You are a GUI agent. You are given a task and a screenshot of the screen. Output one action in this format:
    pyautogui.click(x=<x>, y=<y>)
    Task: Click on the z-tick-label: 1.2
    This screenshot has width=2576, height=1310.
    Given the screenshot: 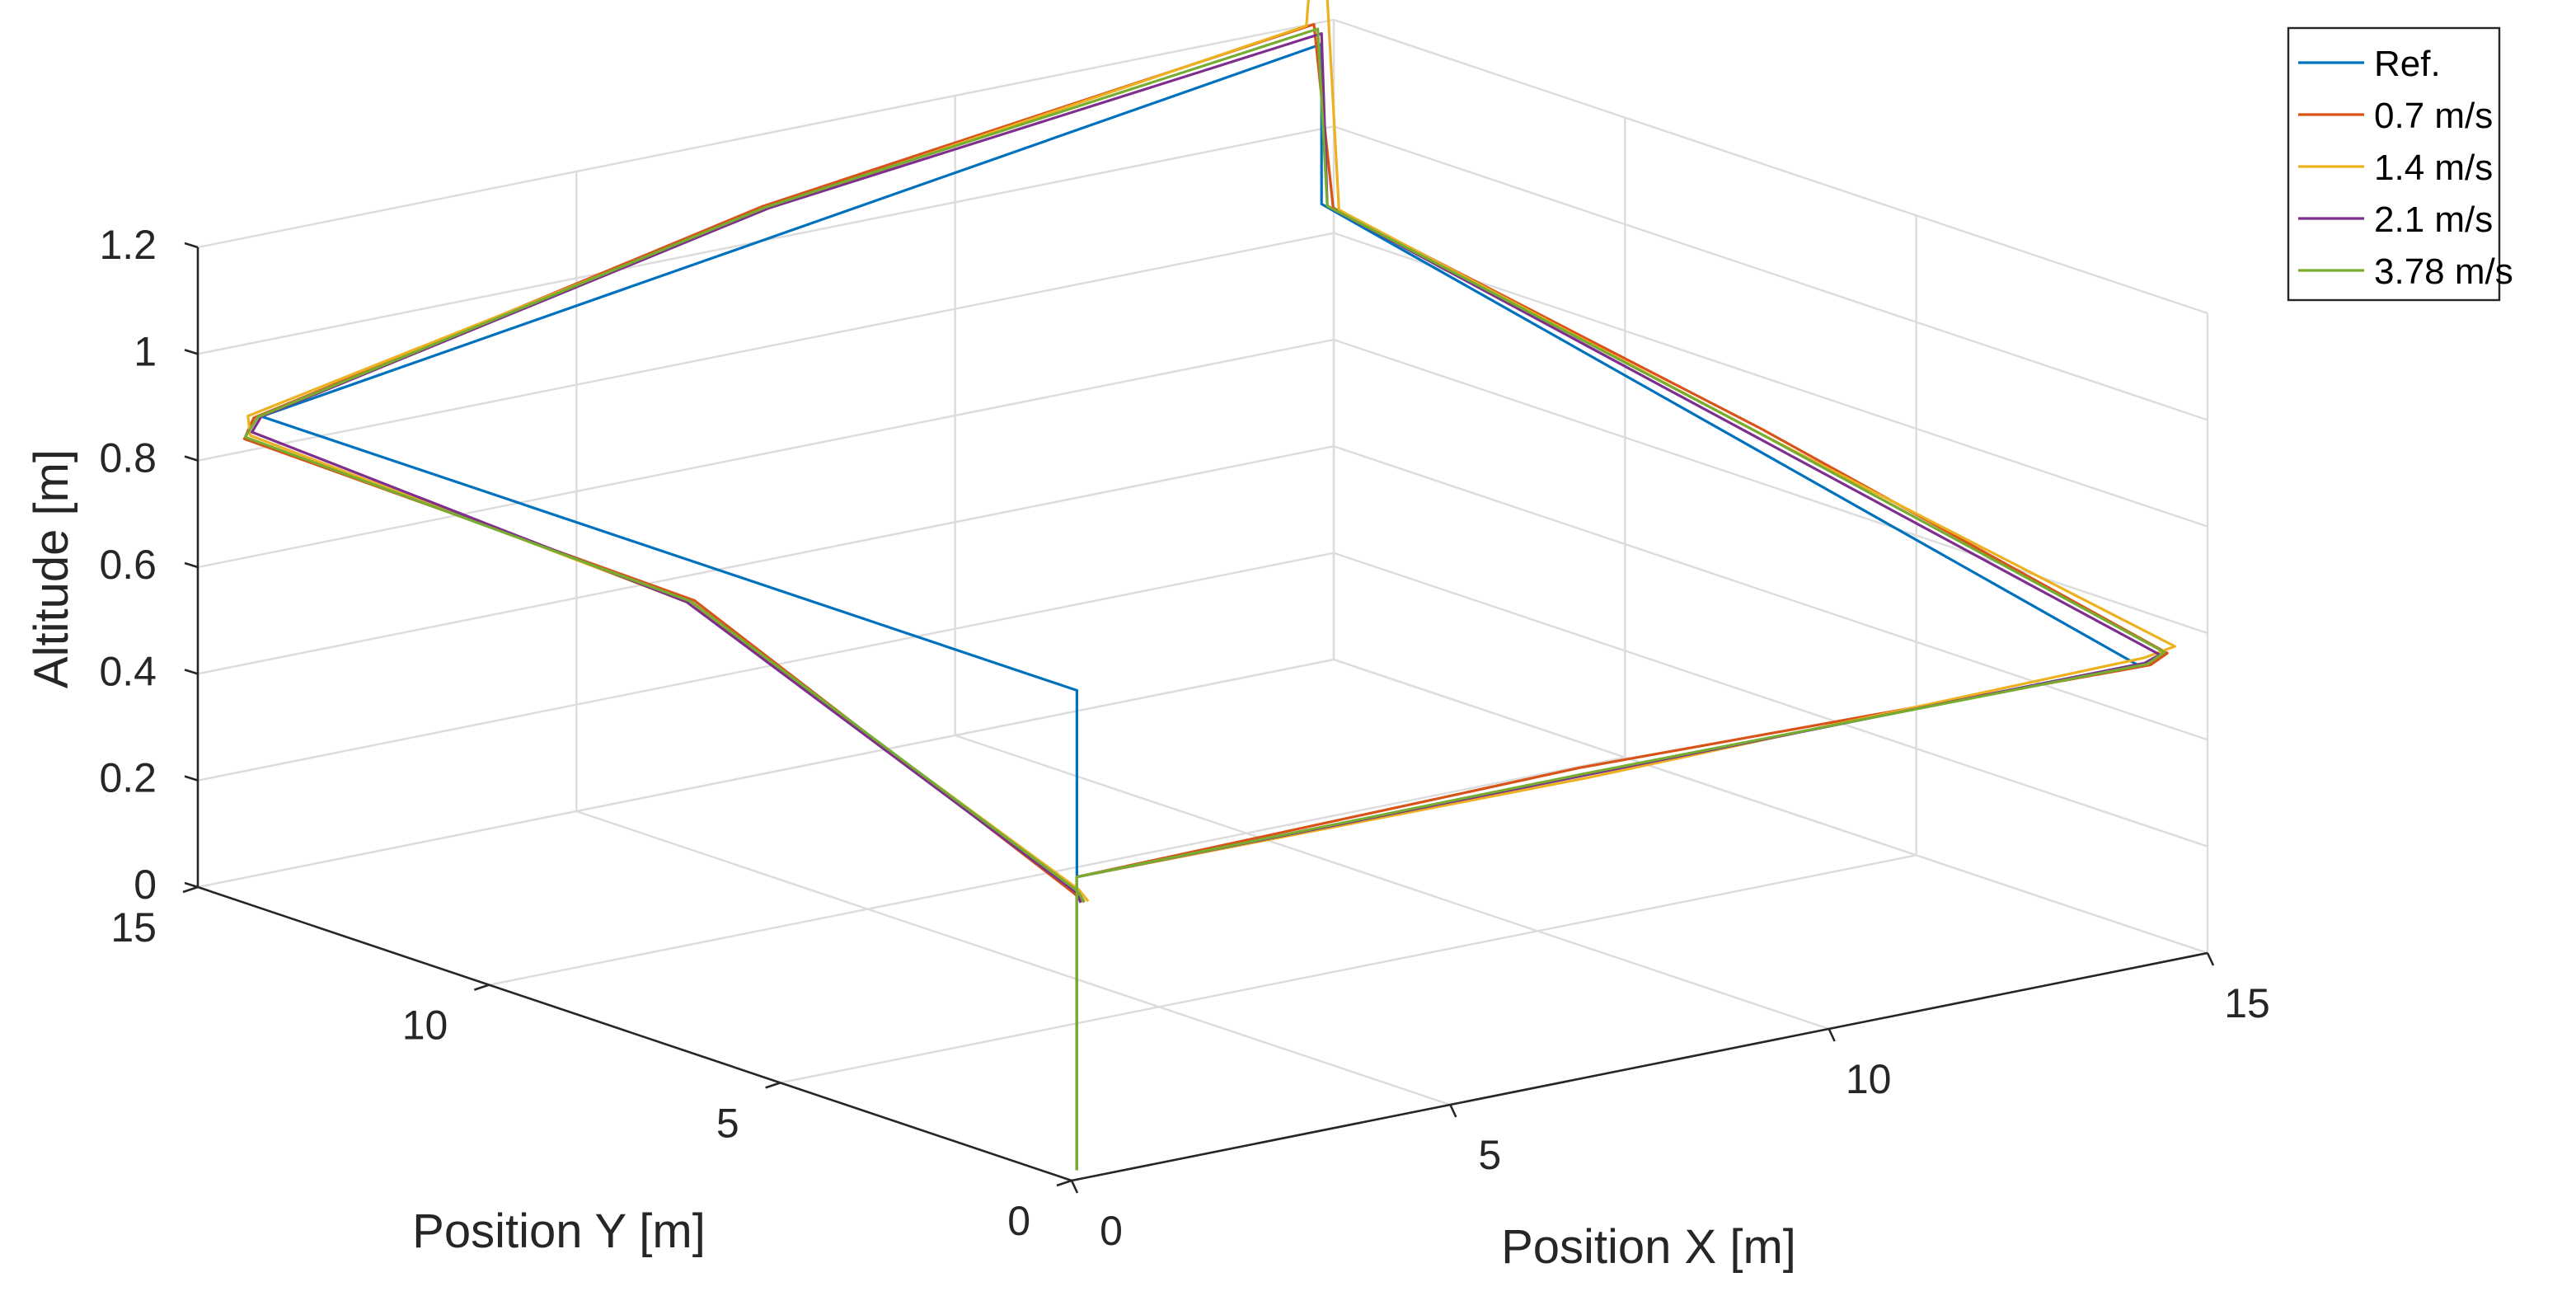 What is the action you would take?
    pyautogui.click(x=128, y=245)
    